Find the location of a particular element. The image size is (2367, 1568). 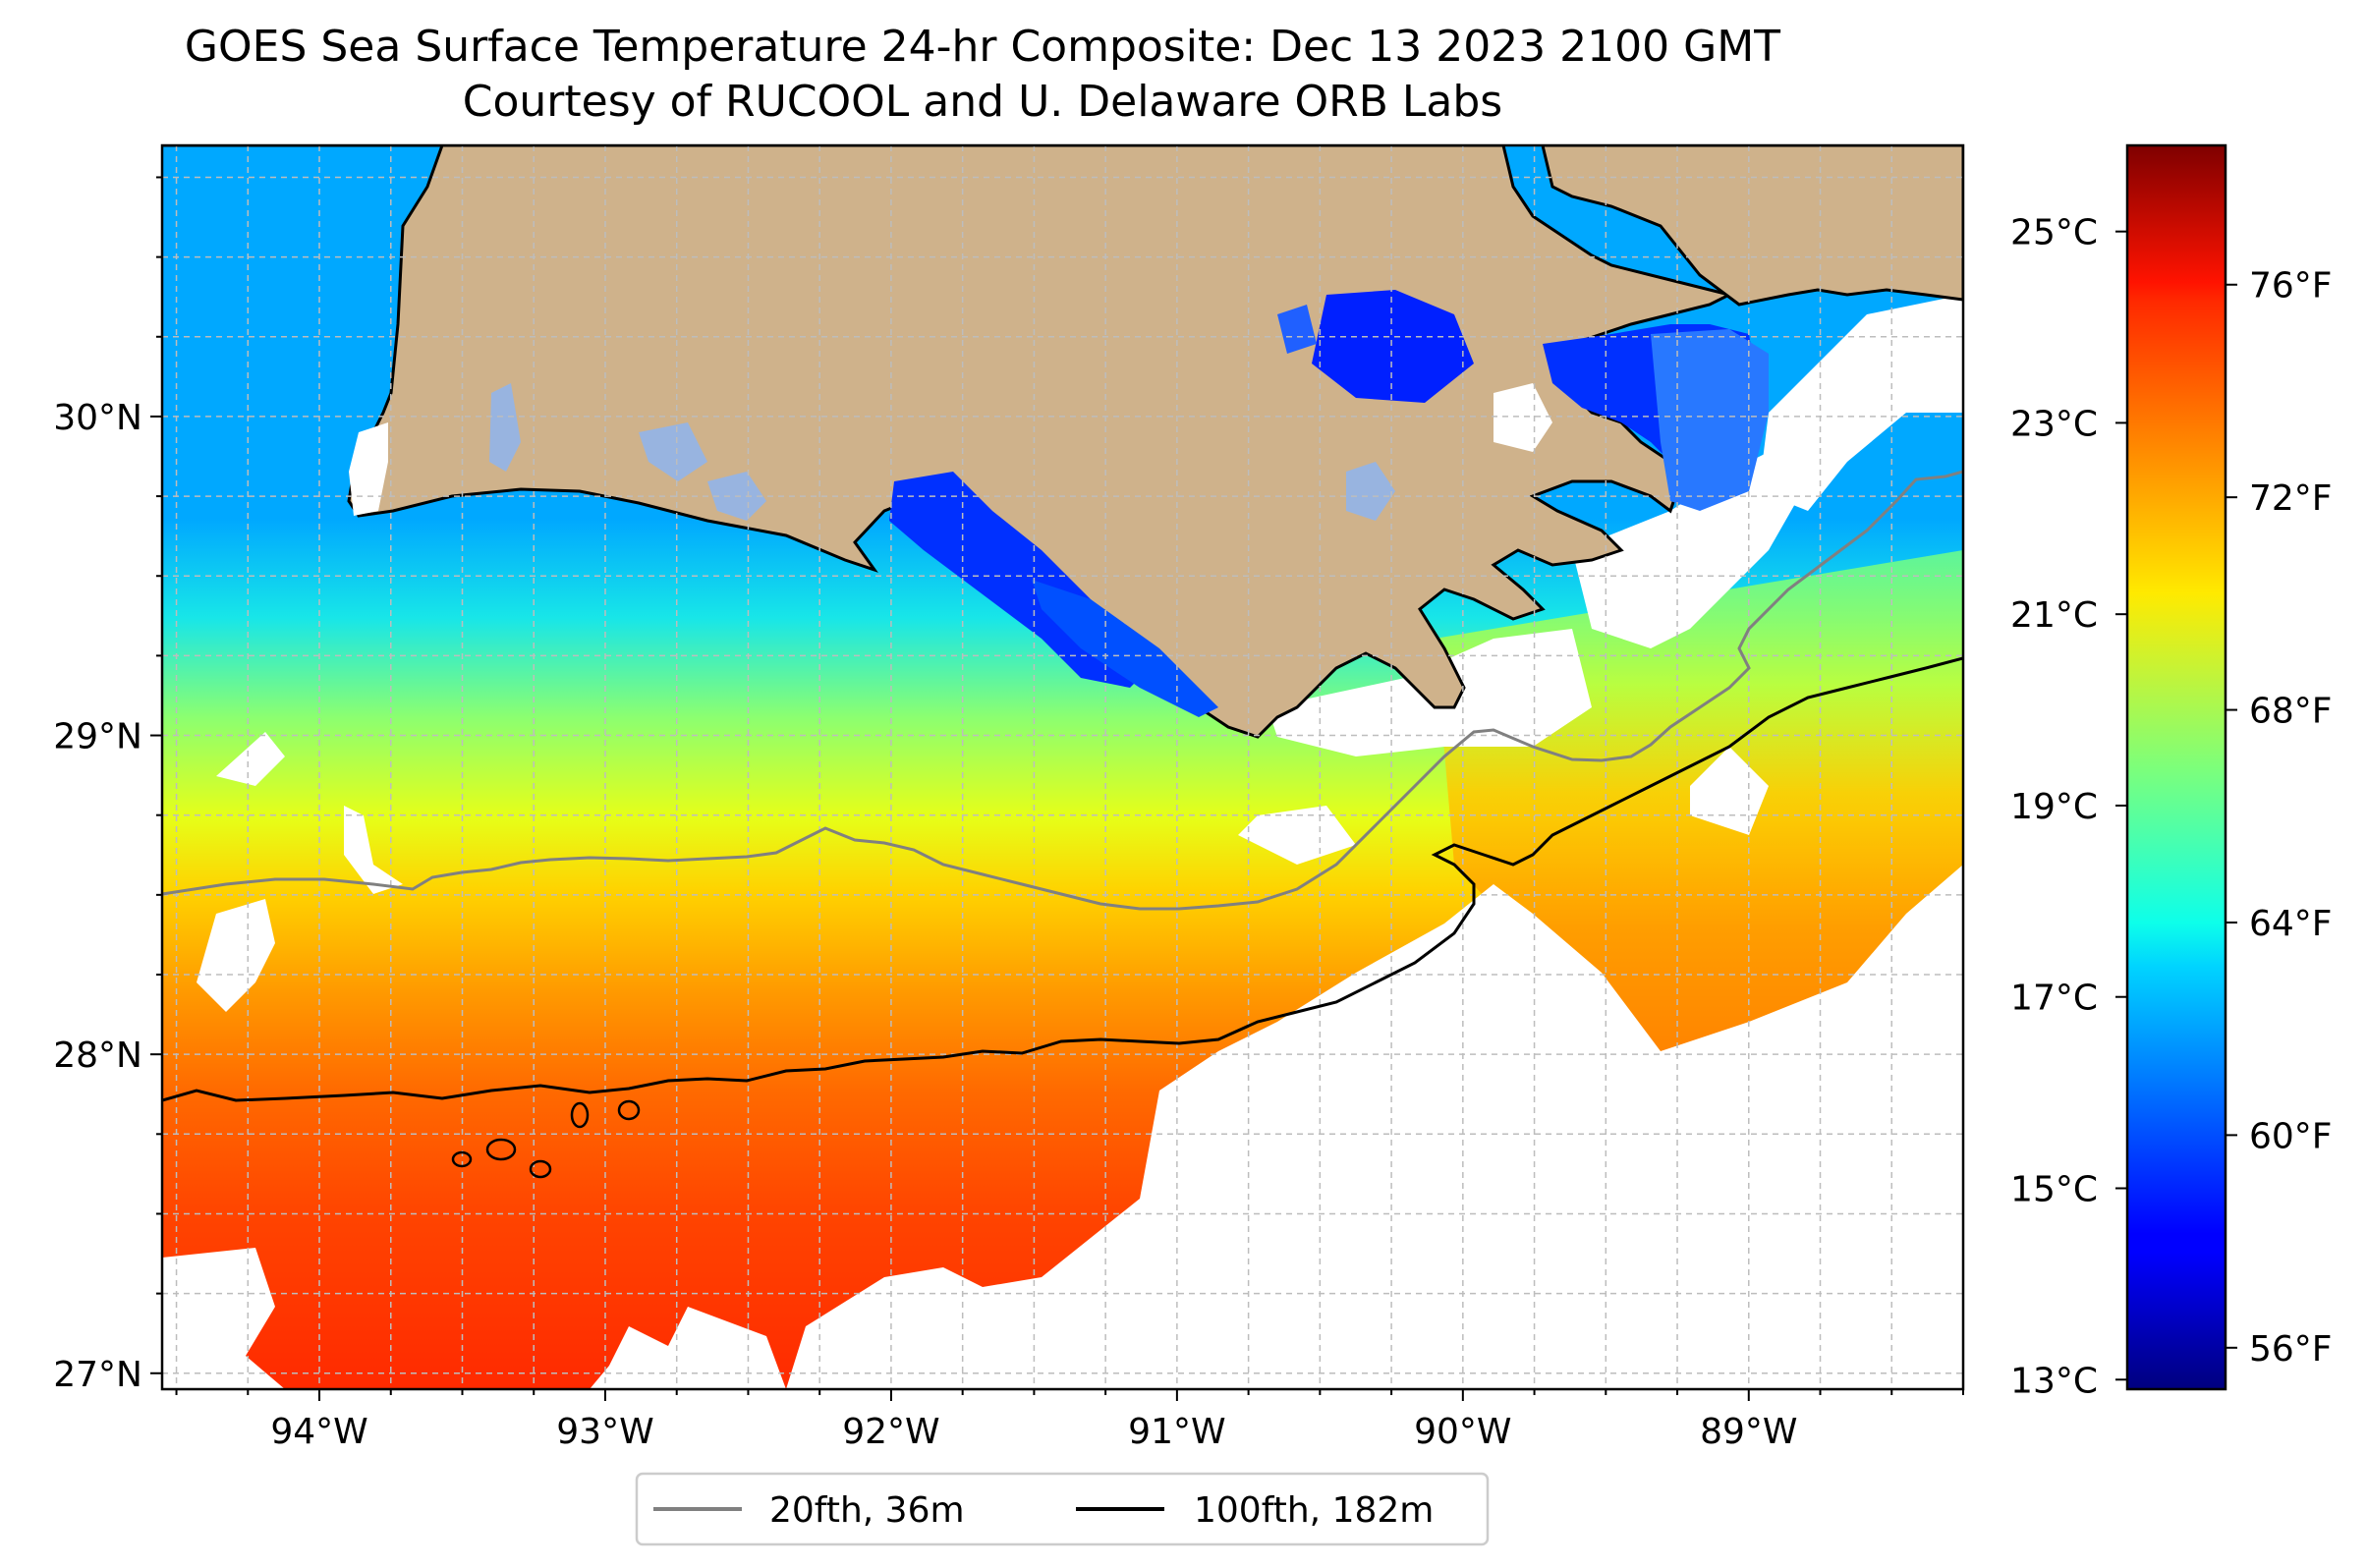

celsius-tick-label: 15°C is located at coordinates (2054, 1189).